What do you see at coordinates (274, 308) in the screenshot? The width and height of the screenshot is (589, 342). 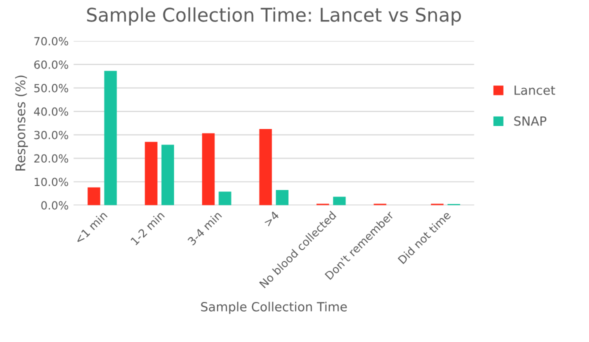 I see `x-axis-title: Sample Collection Time` at bounding box center [274, 308].